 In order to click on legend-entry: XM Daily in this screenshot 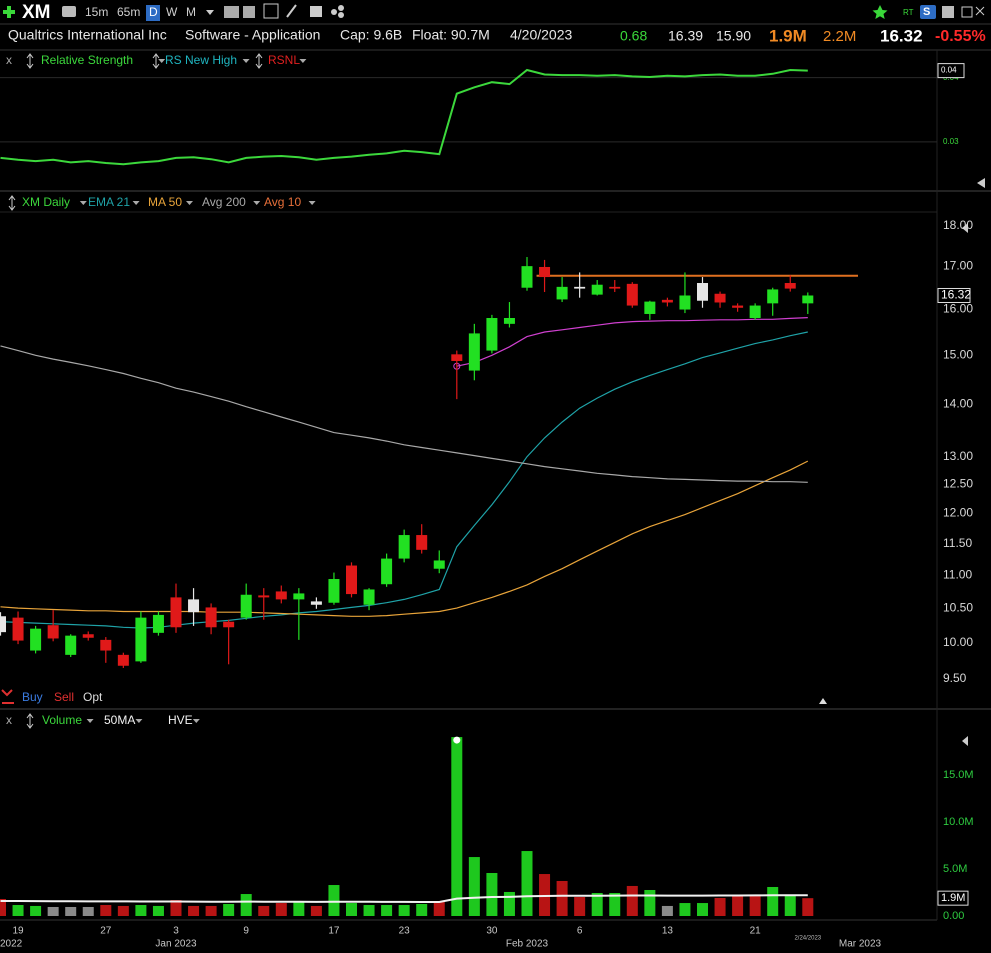, I will do `click(46, 202)`.